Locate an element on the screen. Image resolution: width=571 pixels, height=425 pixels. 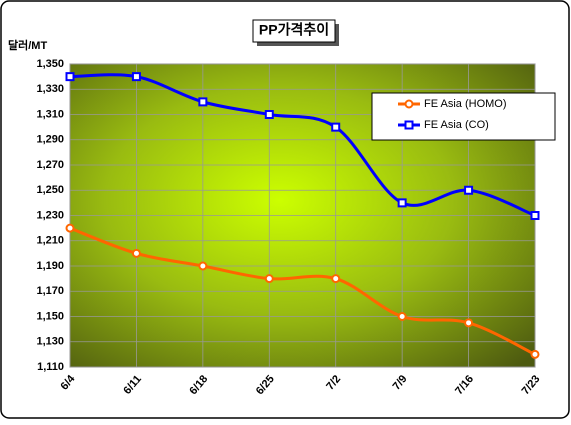
legend-label: FE Asia (CO) is located at coordinates (456, 125).